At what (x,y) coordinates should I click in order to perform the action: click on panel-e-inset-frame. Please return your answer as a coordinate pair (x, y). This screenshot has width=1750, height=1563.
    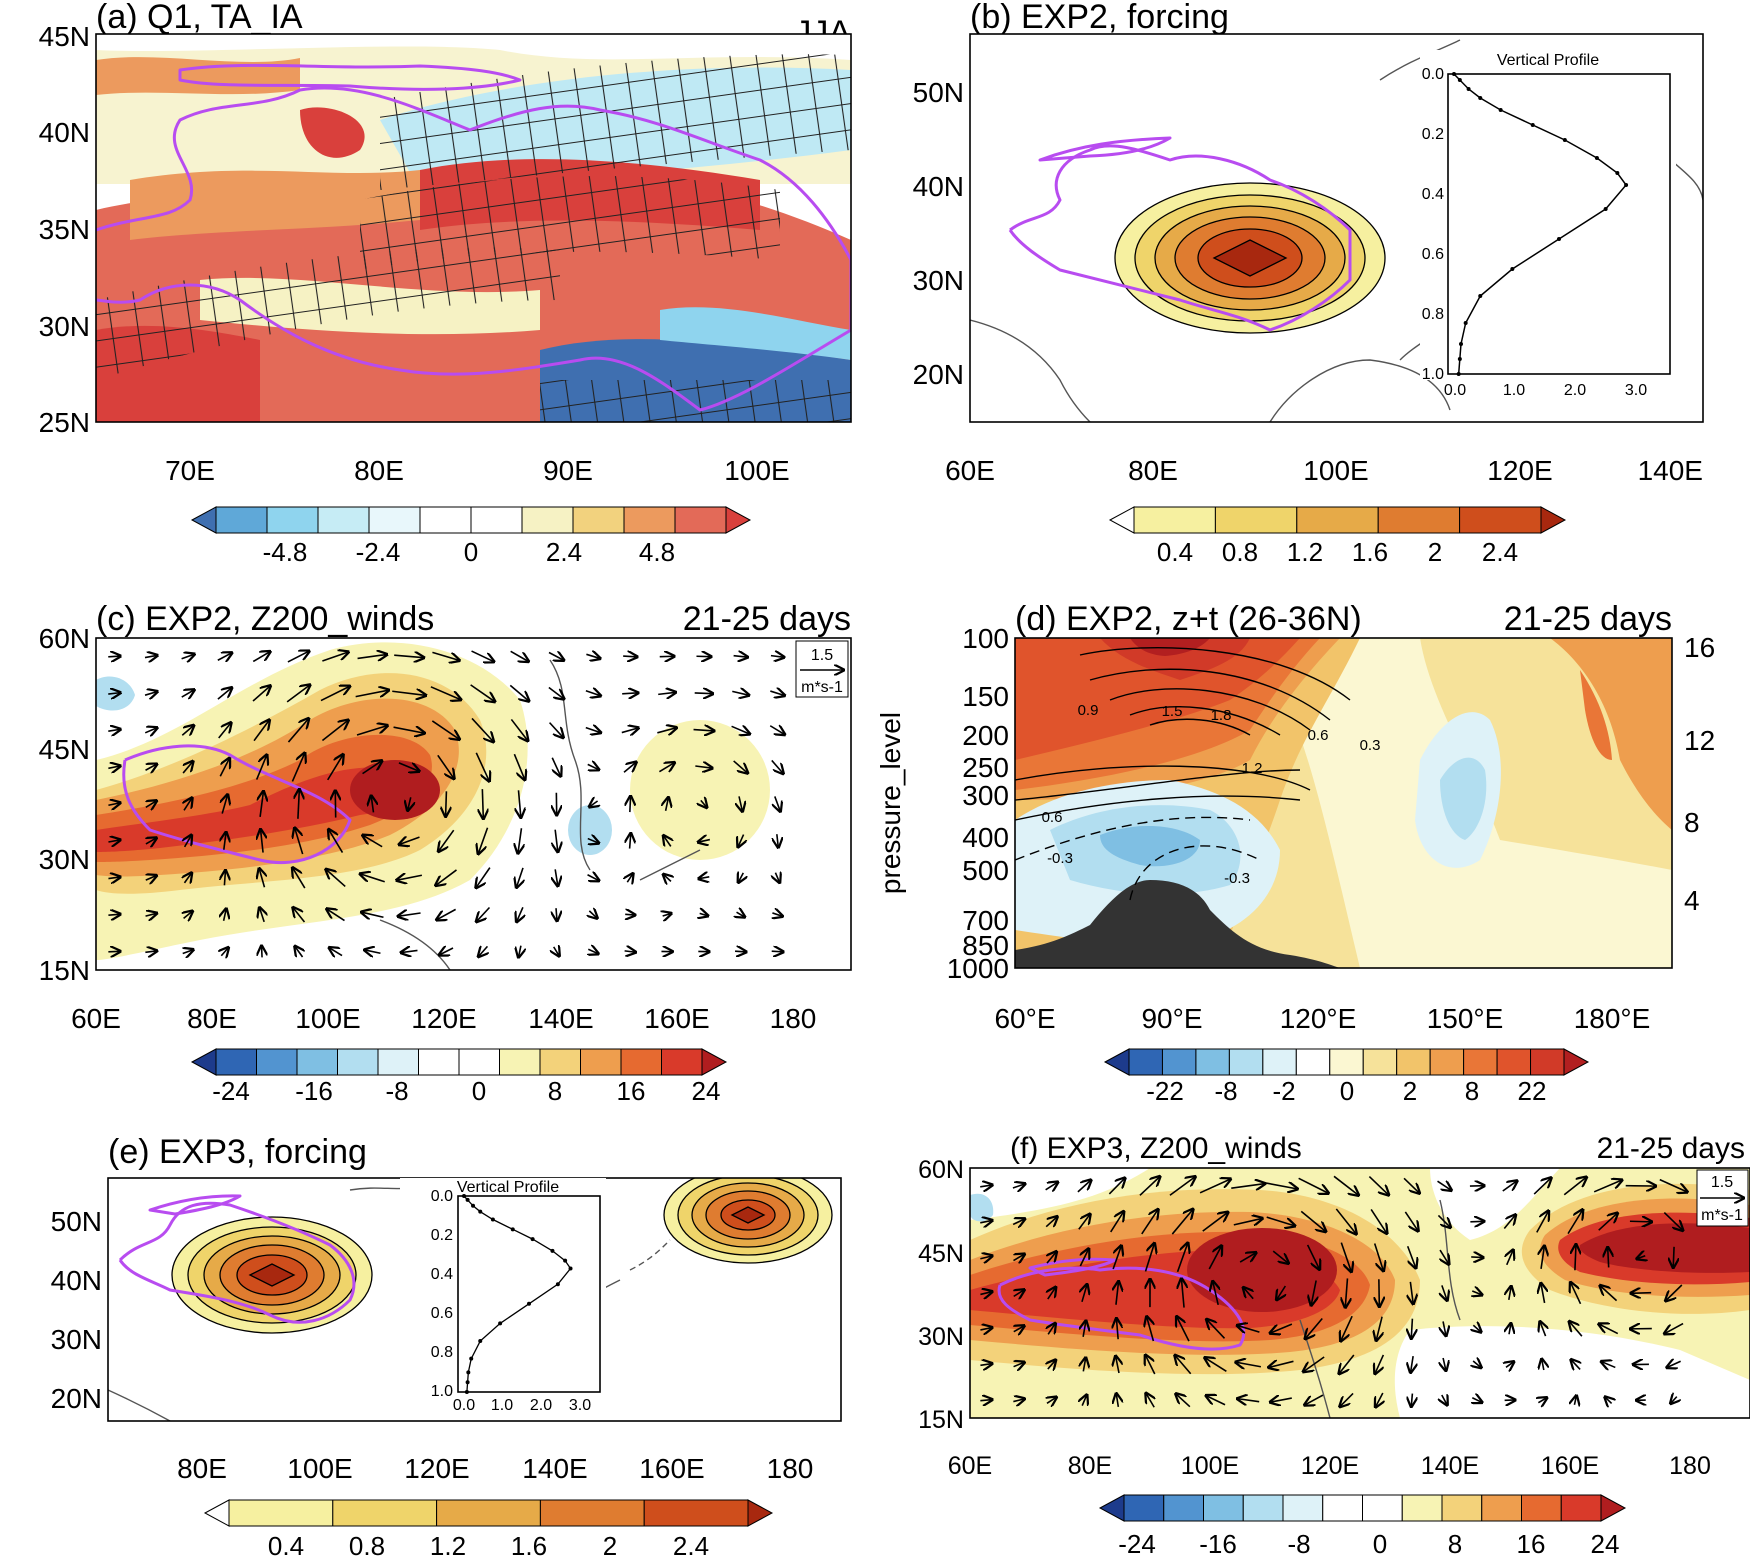
    Looking at the image, I should click on (529, 1294).